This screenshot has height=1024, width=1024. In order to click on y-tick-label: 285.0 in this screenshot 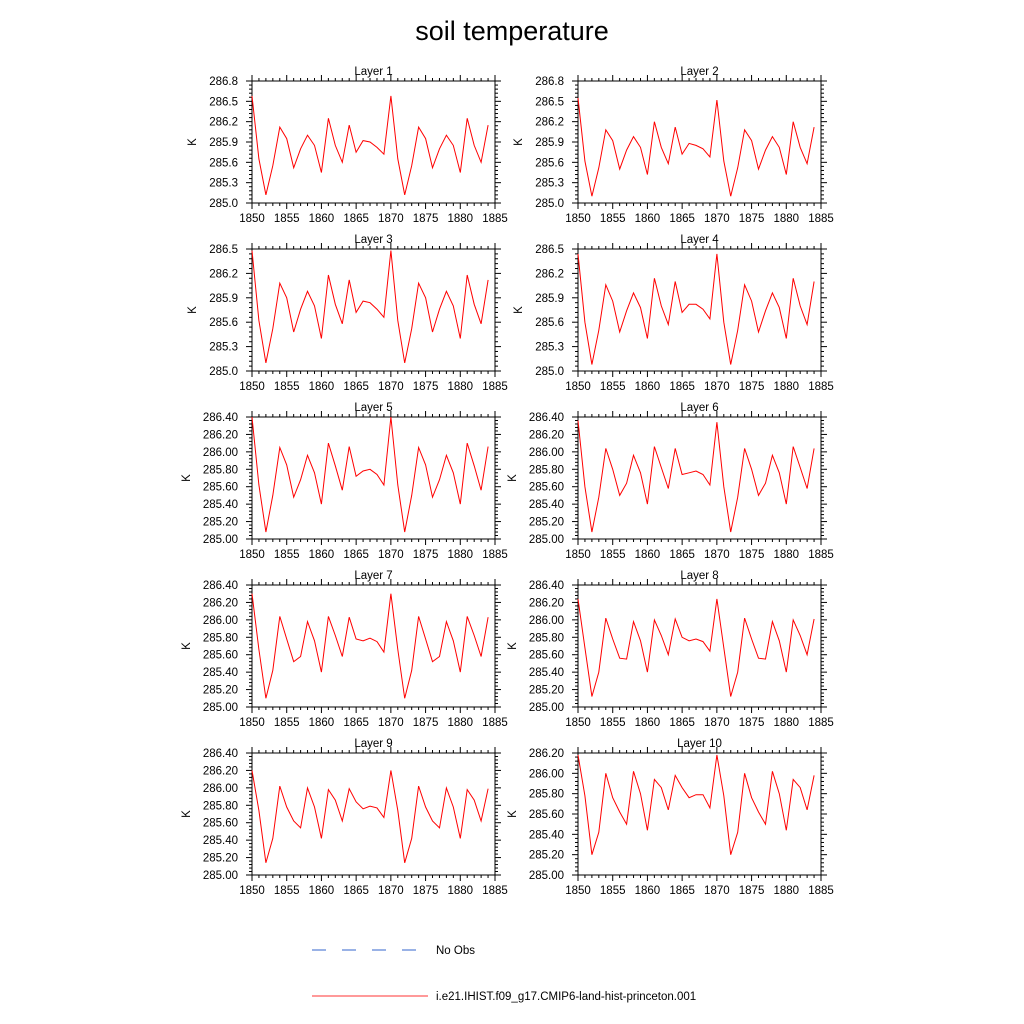, I will do `click(223, 204)`.